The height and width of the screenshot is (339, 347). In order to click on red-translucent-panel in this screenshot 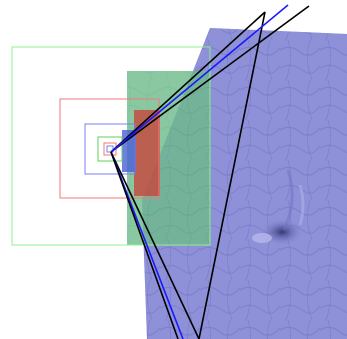, I will do `click(147, 153)`.